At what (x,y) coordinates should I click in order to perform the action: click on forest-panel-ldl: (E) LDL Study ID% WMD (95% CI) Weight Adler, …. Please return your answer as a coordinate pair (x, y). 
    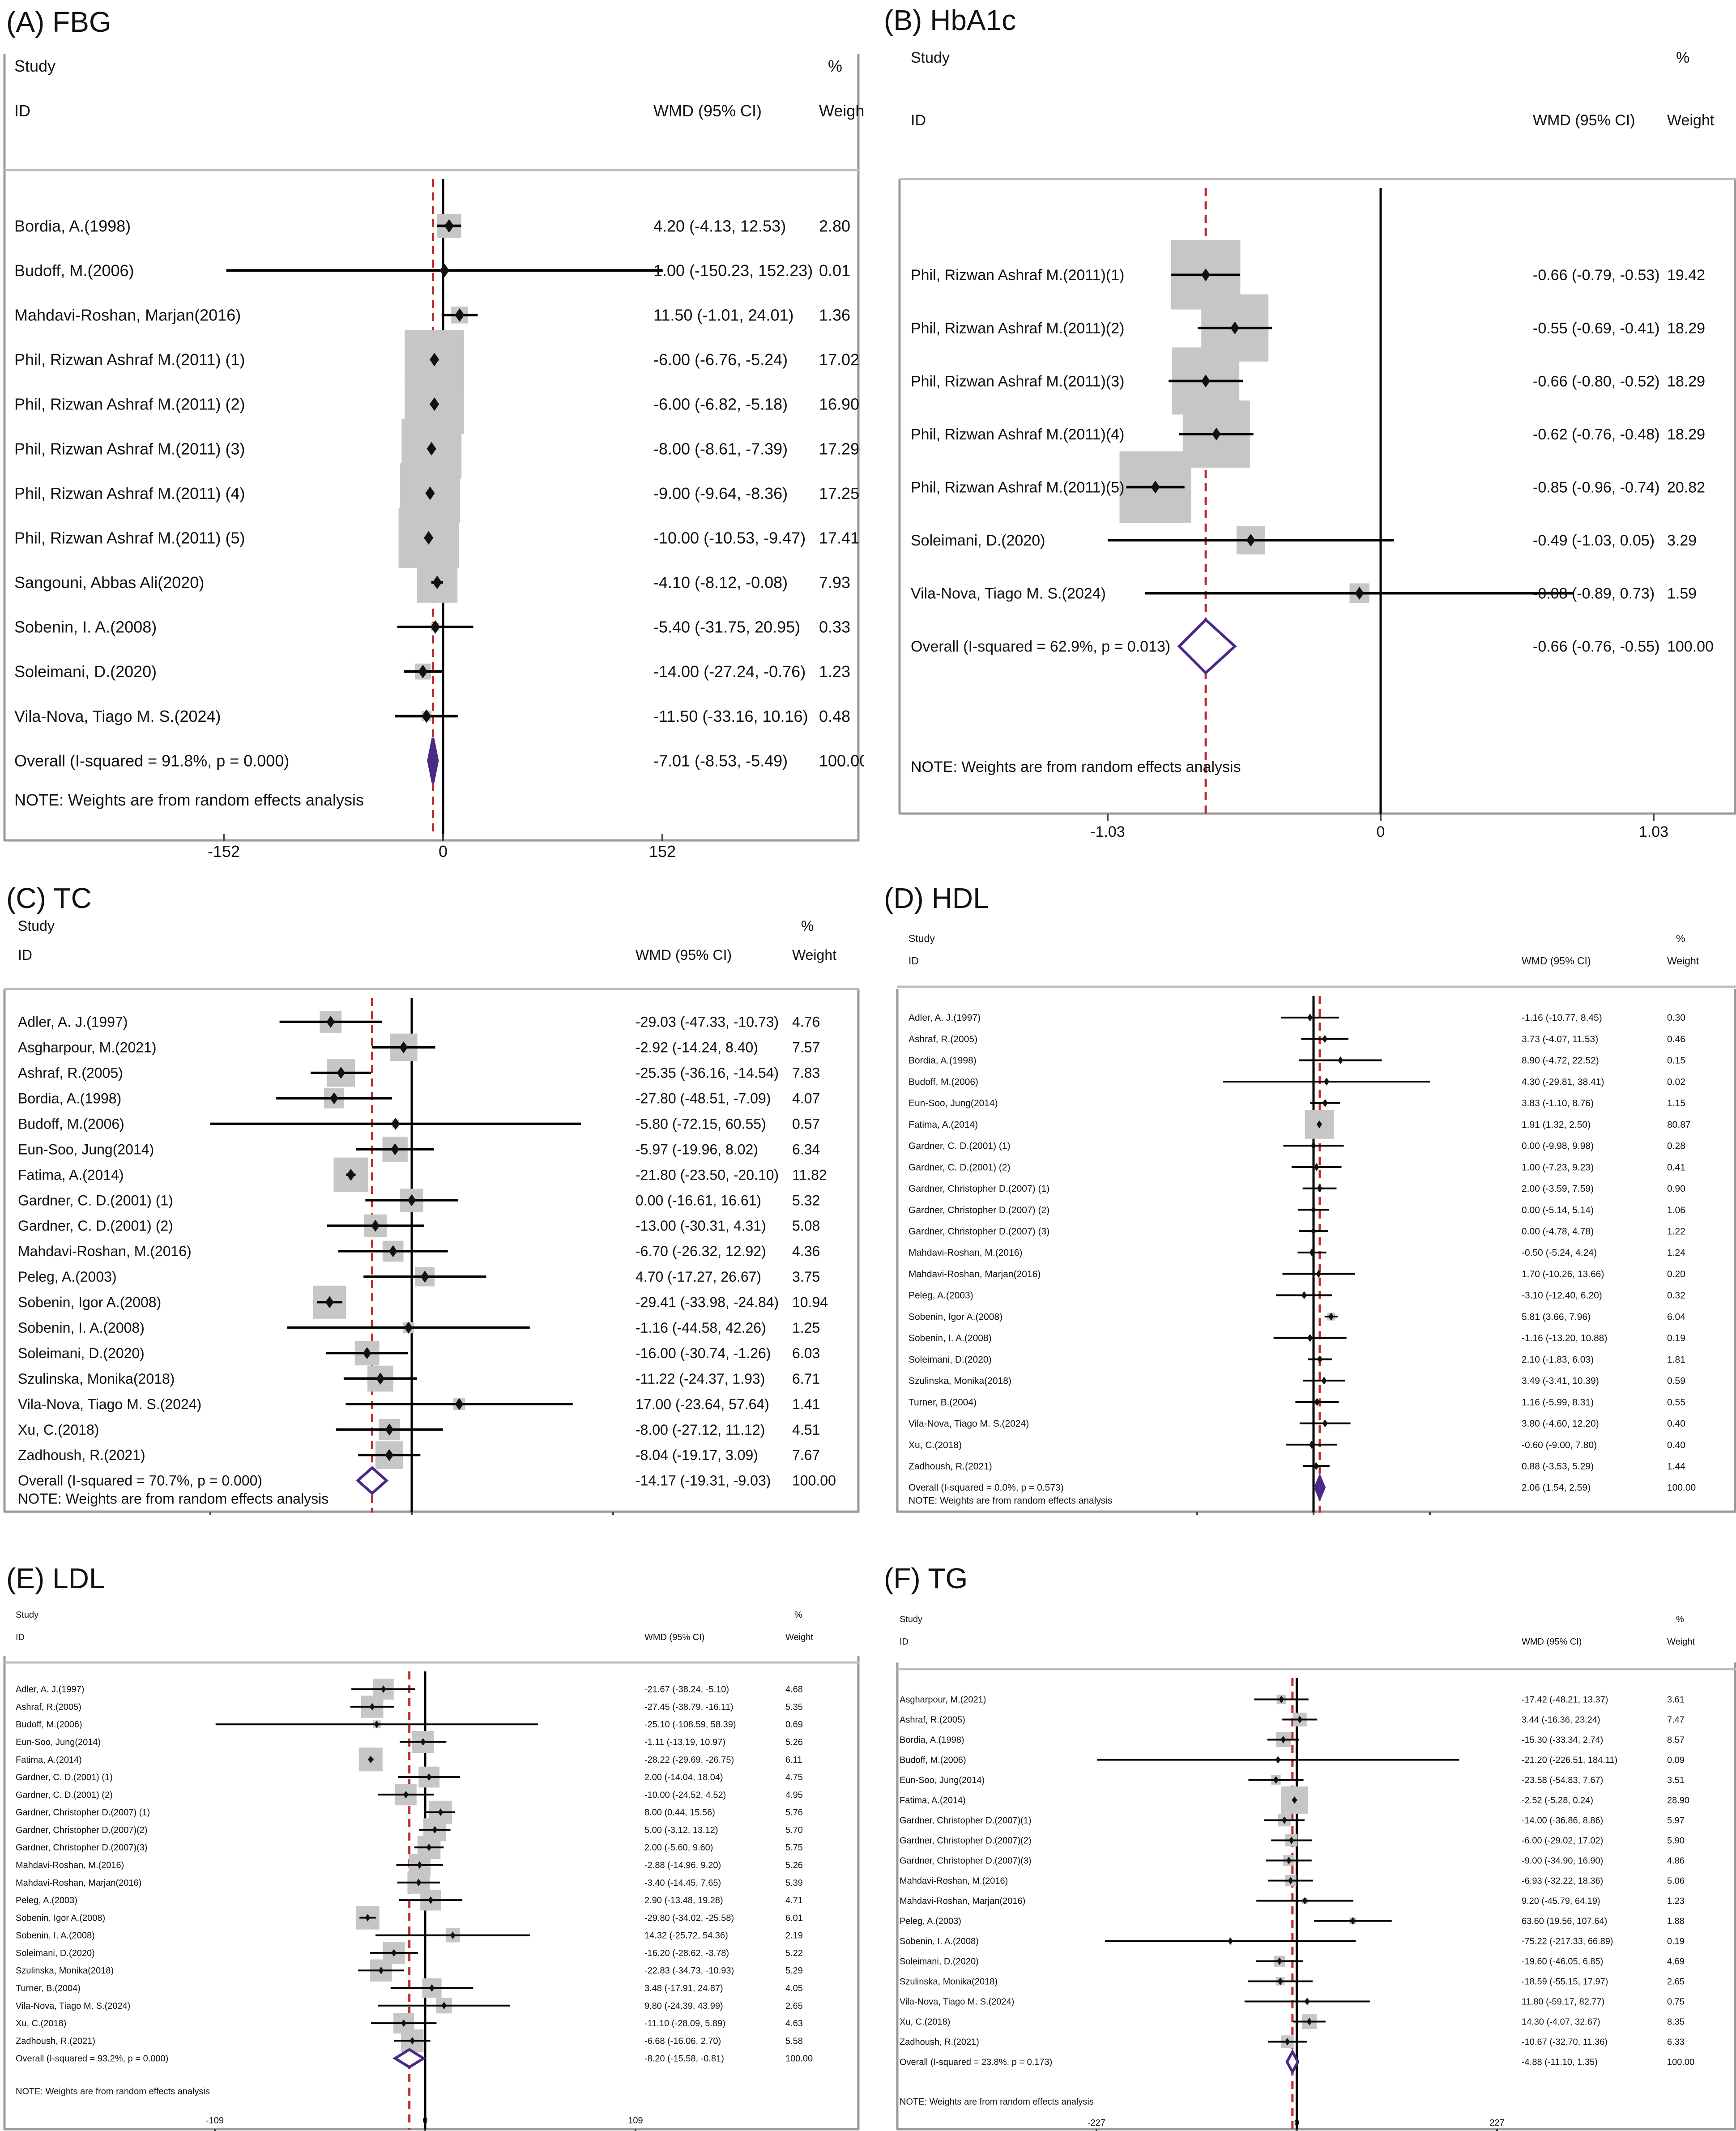
    Looking at the image, I should click on (432, 1843).